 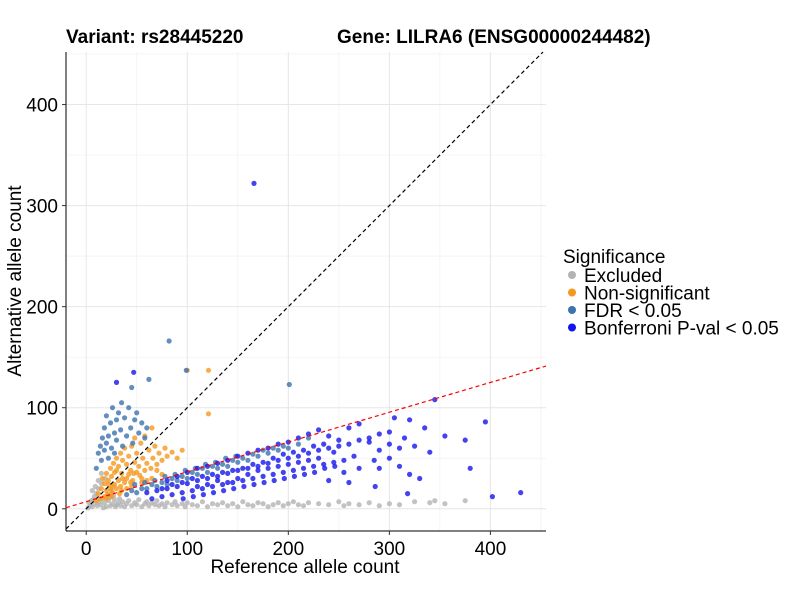 I want to click on legend-label-non-significant: Non-significant, so click(x=647, y=294).